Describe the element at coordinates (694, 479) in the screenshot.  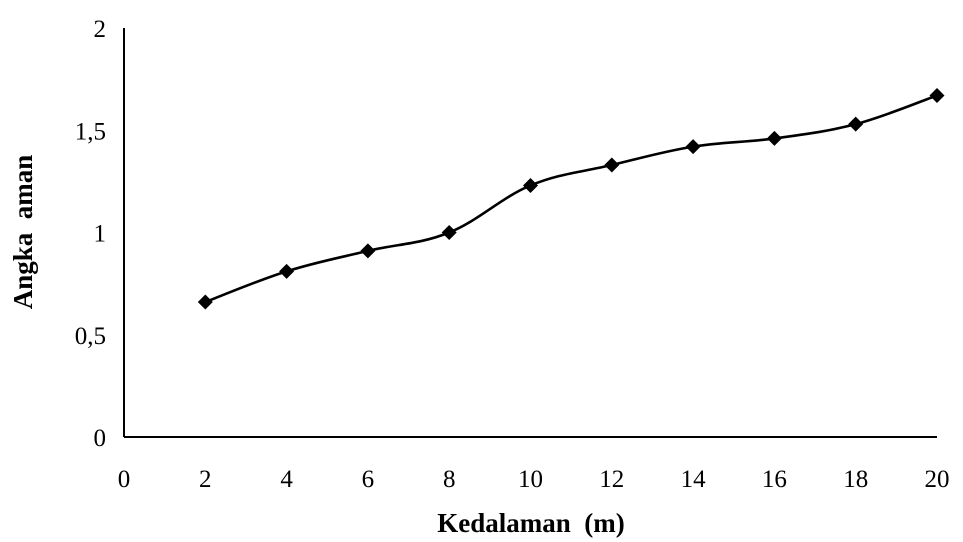
I see `x-tick-label: 14` at that location.